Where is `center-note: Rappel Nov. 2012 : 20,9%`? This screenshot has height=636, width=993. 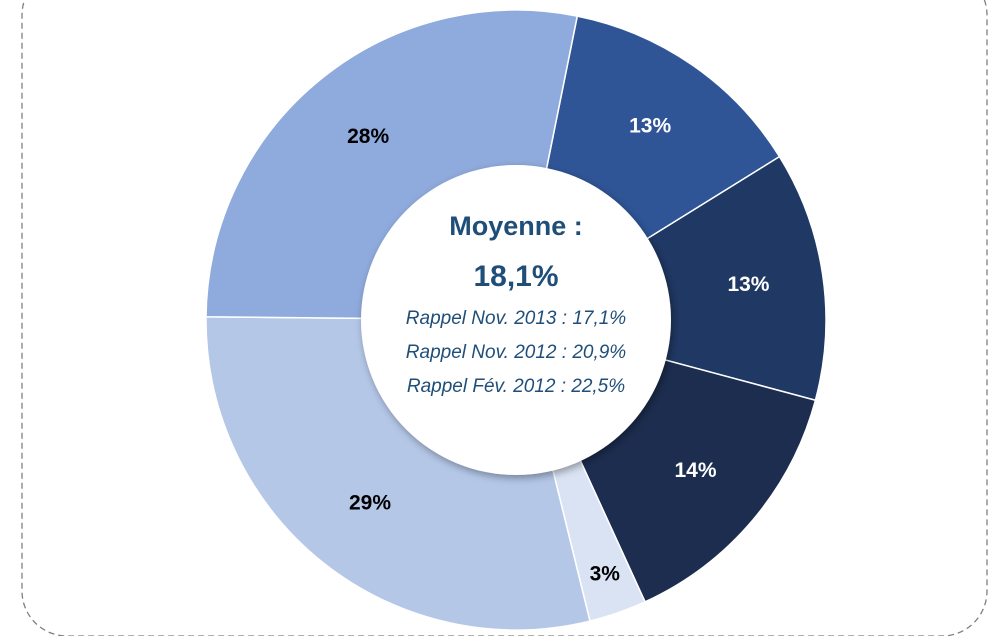
center-note: Rappel Nov. 2012 : 20,9% is located at coordinates (516, 352).